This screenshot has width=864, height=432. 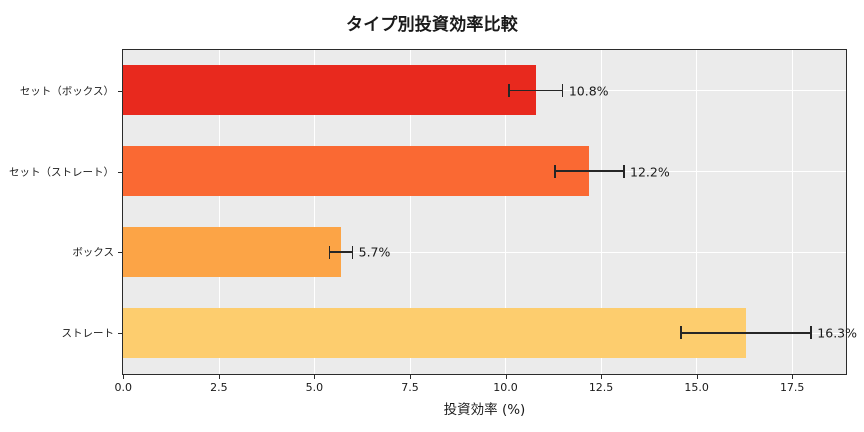 I want to click on y-tick-label: ストレート, so click(x=88, y=333).